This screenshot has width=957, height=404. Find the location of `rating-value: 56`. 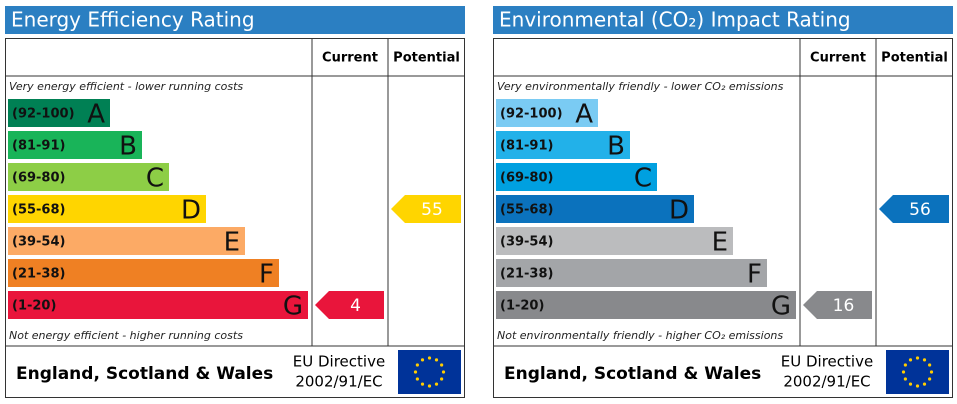

rating-value: 56 is located at coordinates (920, 210).